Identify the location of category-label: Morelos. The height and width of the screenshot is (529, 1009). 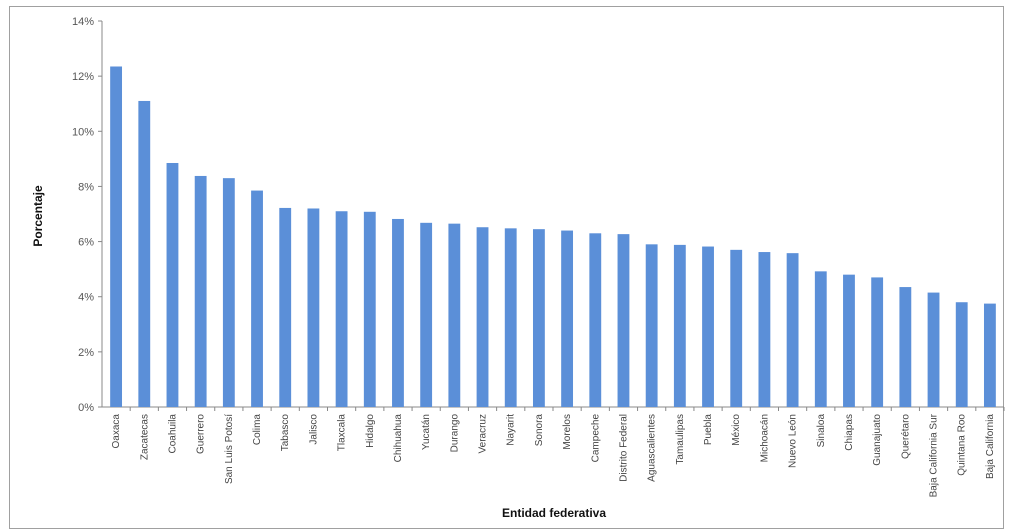
(567, 432).